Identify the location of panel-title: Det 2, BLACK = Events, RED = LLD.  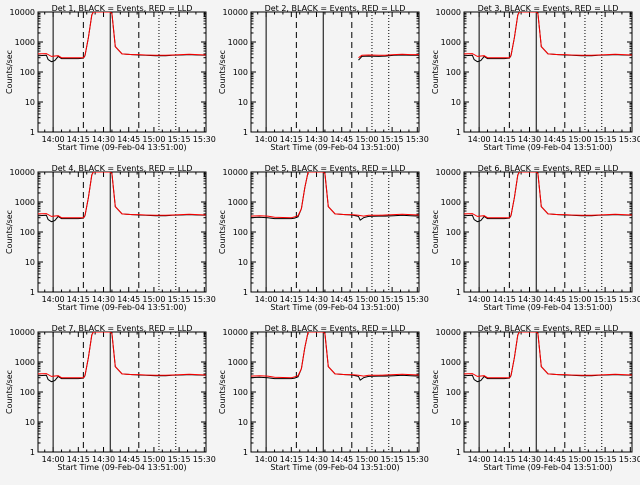
(335, 8).